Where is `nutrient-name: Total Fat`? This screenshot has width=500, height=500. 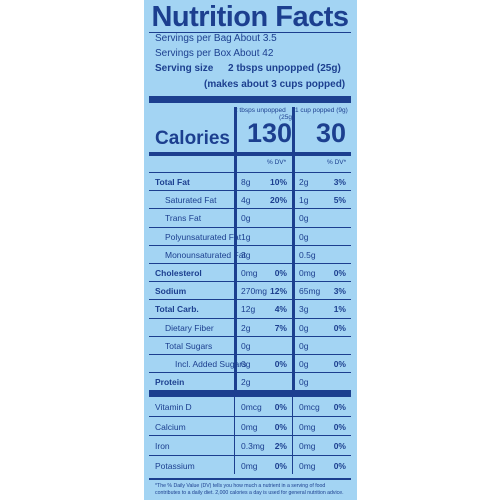 nutrient-name: Total Fat is located at coordinates (172, 182).